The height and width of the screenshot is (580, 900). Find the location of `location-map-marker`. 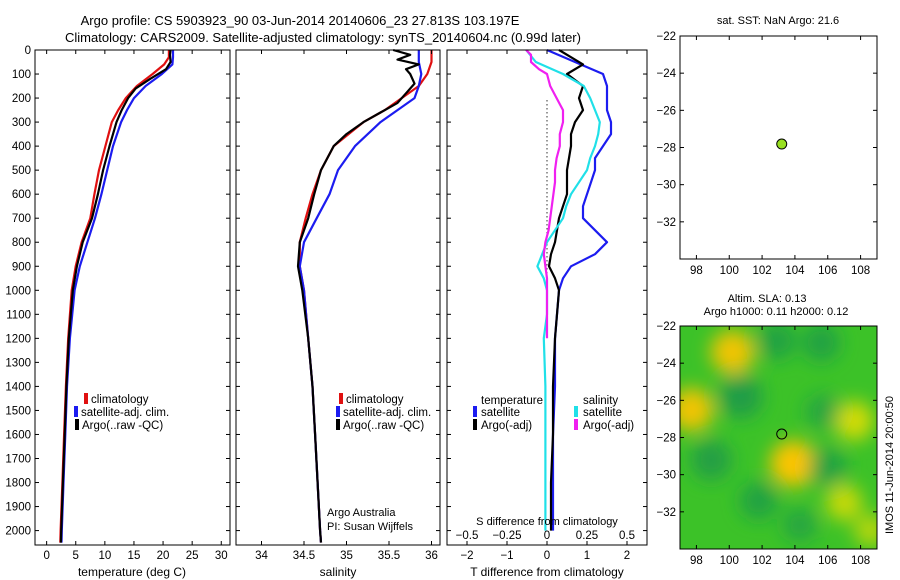

location-map-marker is located at coordinates (782, 144).